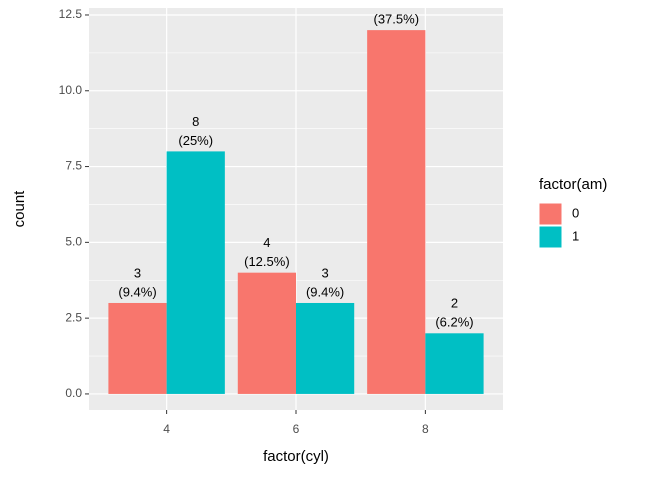  What do you see at coordinates (73, 317) in the screenshot?
I see `y-tick-label: 2.5` at bounding box center [73, 317].